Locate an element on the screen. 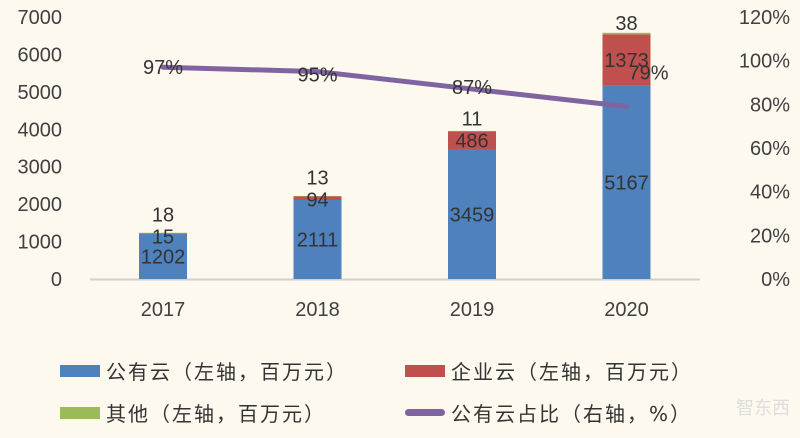  left-axis-tick-label: 3000 is located at coordinates (40, 168).